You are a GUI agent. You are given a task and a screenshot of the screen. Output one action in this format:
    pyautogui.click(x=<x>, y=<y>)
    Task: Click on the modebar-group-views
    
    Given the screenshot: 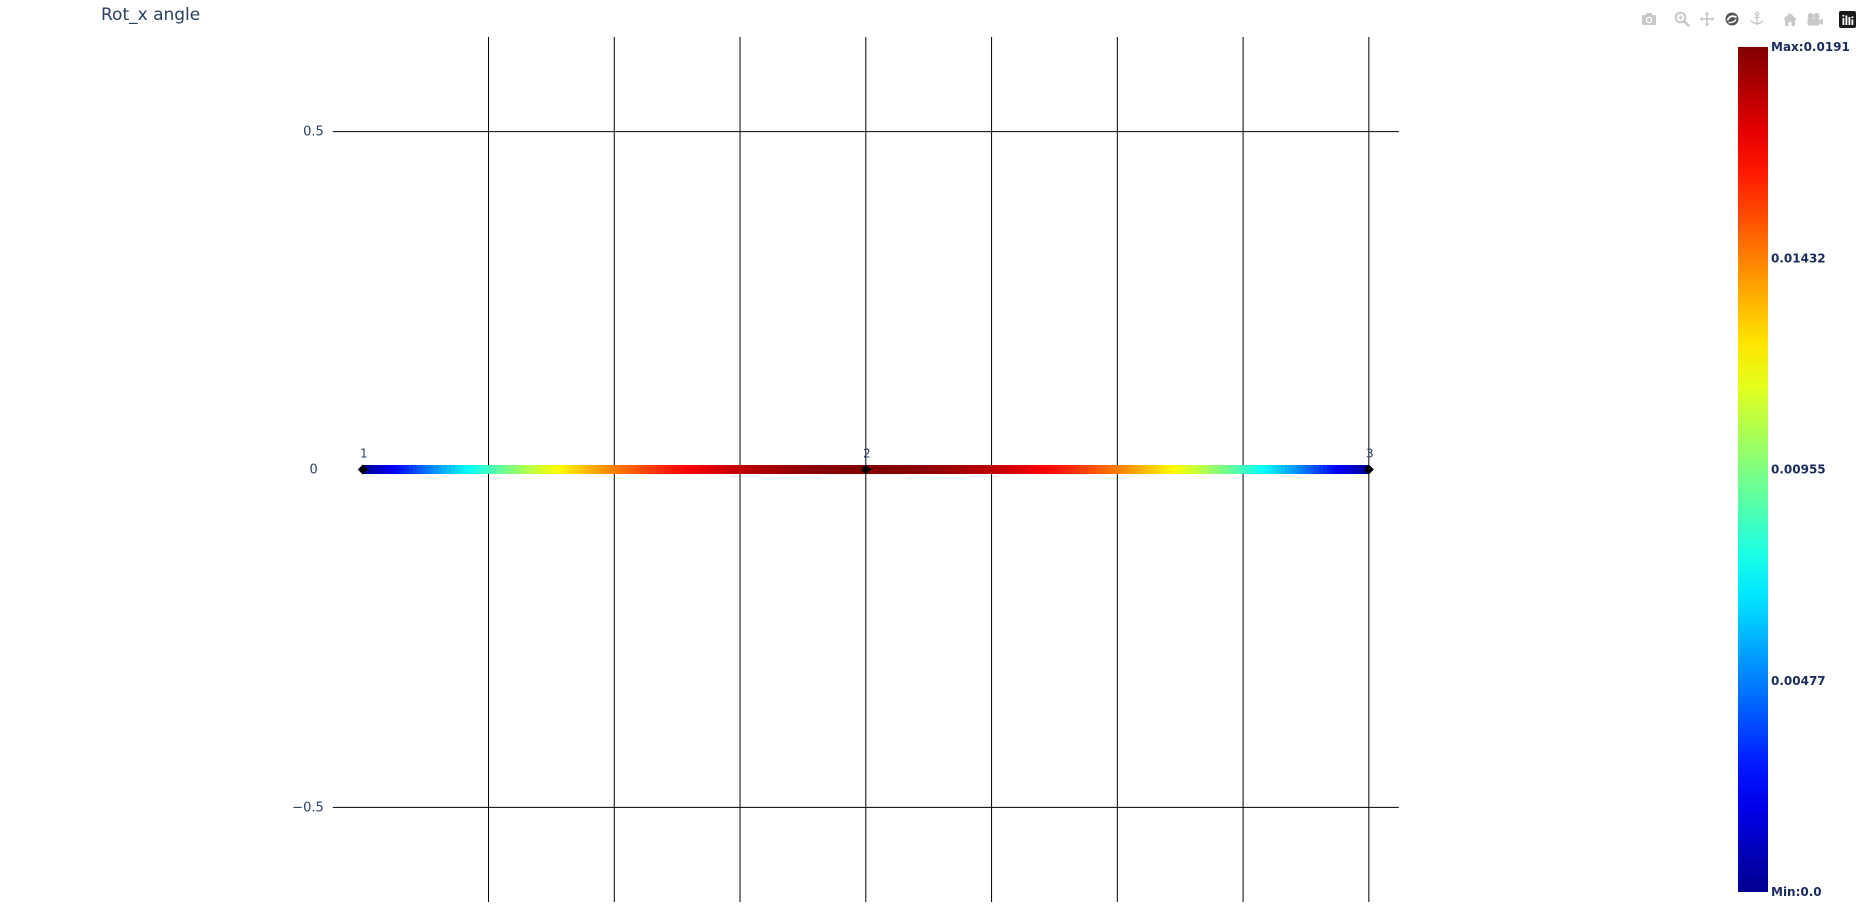 What is the action you would take?
    pyautogui.click(x=1802, y=19)
    